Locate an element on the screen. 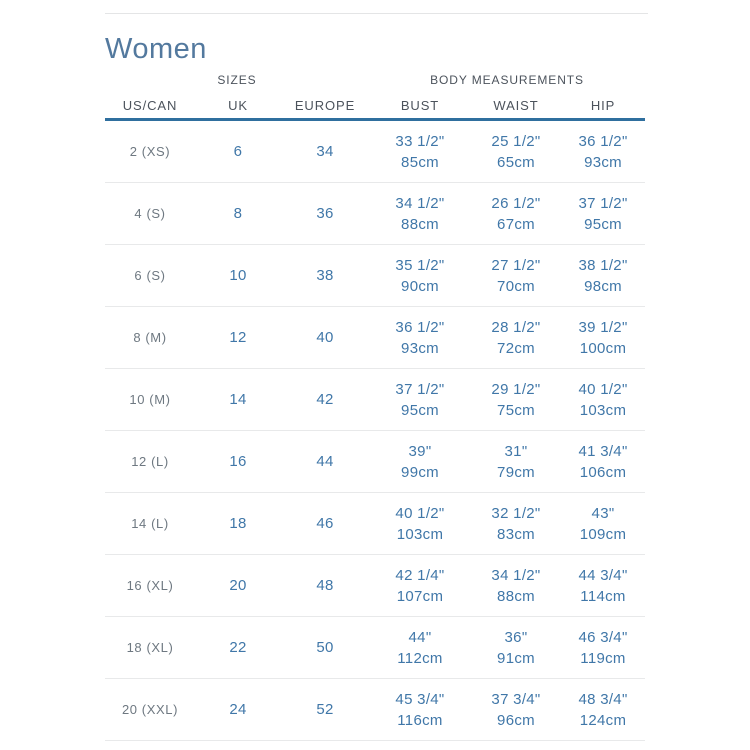  column-header-europe: EUROPE is located at coordinates (325, 106).